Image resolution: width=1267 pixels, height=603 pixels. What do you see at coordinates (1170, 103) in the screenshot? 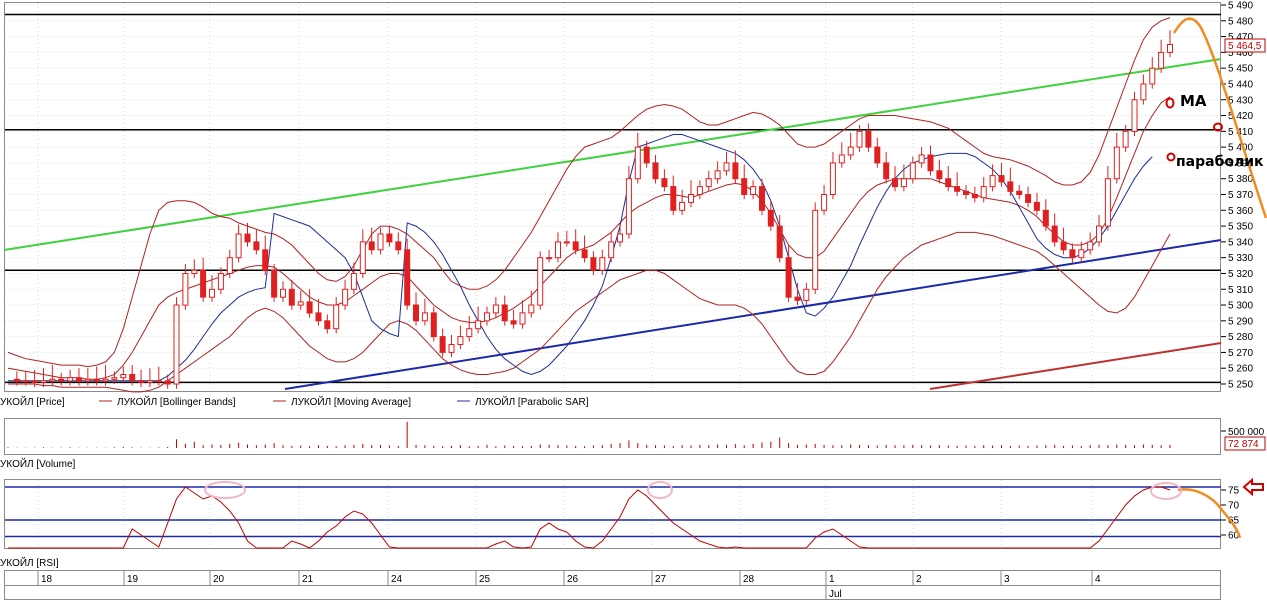
I see `ma-marker-icon` at bounding box center [1170, 103].